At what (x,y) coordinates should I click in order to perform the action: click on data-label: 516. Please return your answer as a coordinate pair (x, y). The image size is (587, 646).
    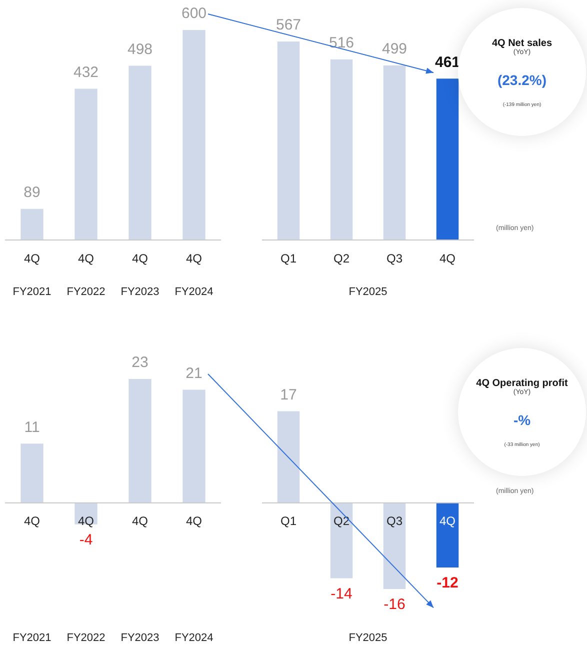
    Looking at the image, I should click on (341, 43).